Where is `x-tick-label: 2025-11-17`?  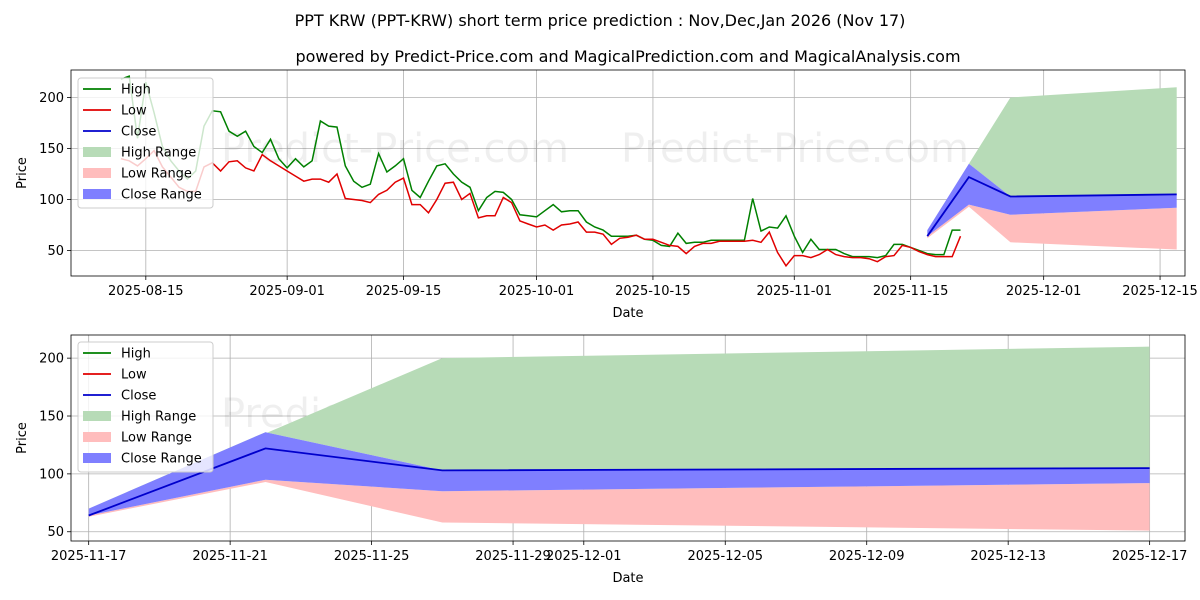
x-tick-label: 2025-11-17 is located at coordinates (89, 556).